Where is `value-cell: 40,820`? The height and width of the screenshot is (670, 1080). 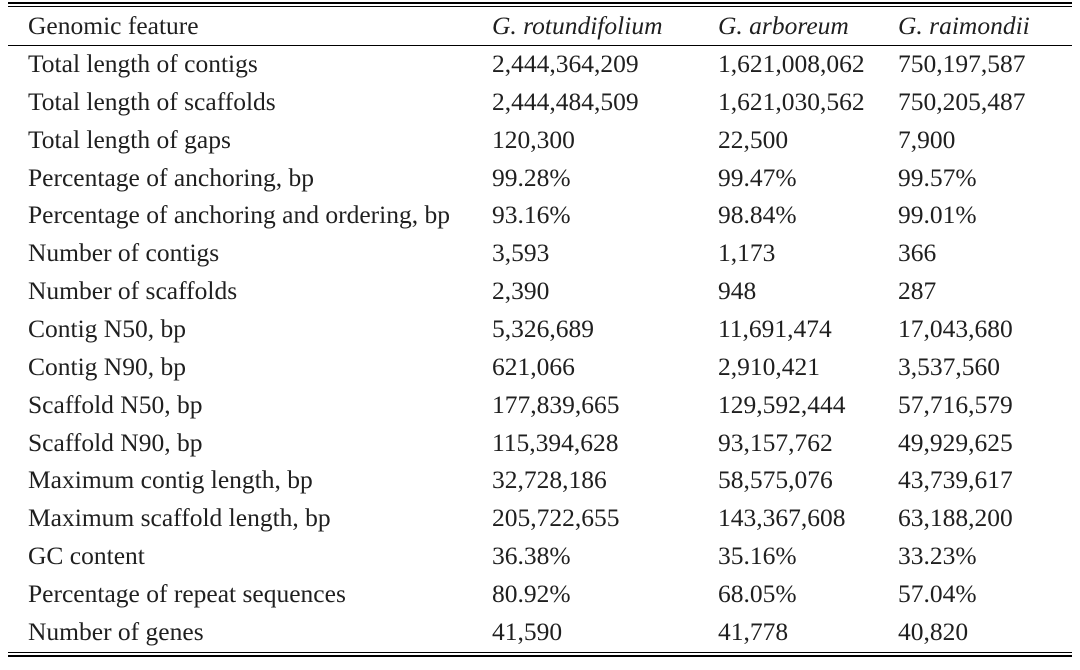 value-cell: 40,820 is located at coordinates (933, 631).